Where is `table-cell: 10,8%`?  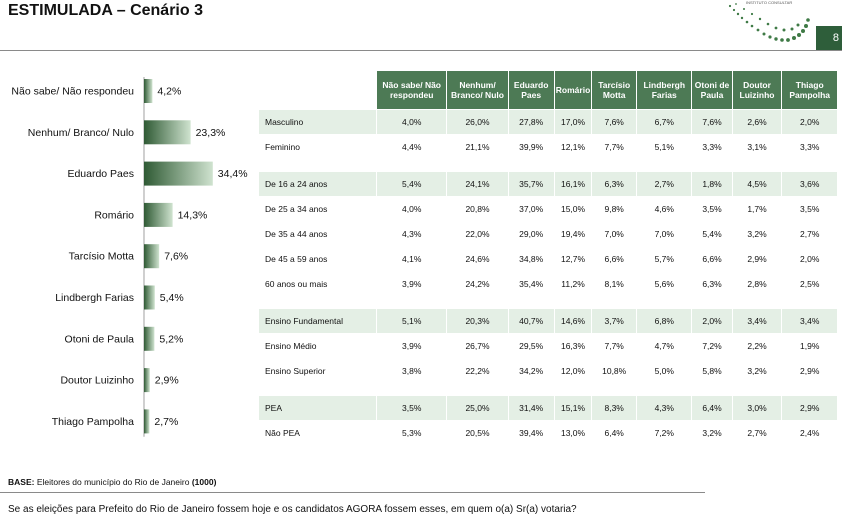
table-cell: 10,8% is located at coordinates (614, 371).